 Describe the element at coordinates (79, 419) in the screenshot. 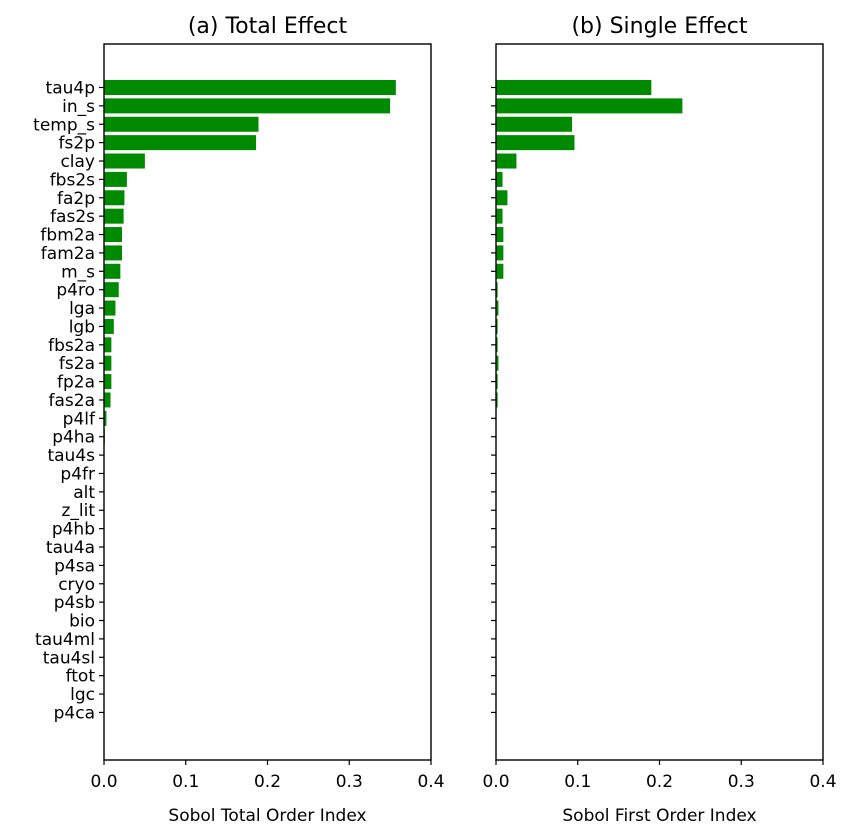

I see `category-label-p4lf: p4lf` at that location.